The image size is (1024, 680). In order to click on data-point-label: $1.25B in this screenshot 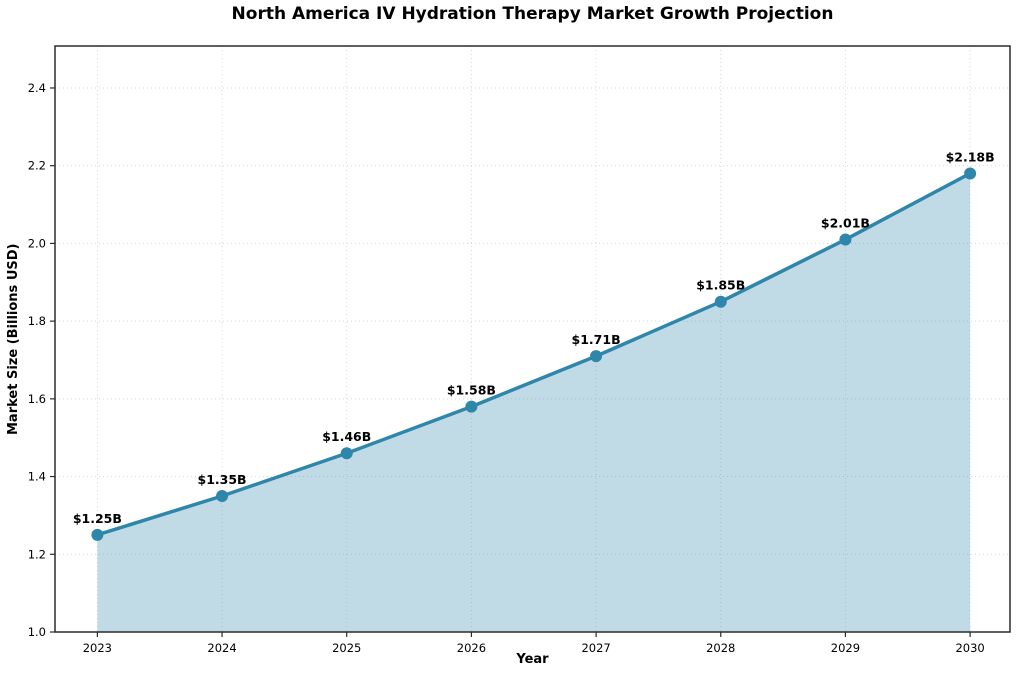, I will do `click(97, 518)`.